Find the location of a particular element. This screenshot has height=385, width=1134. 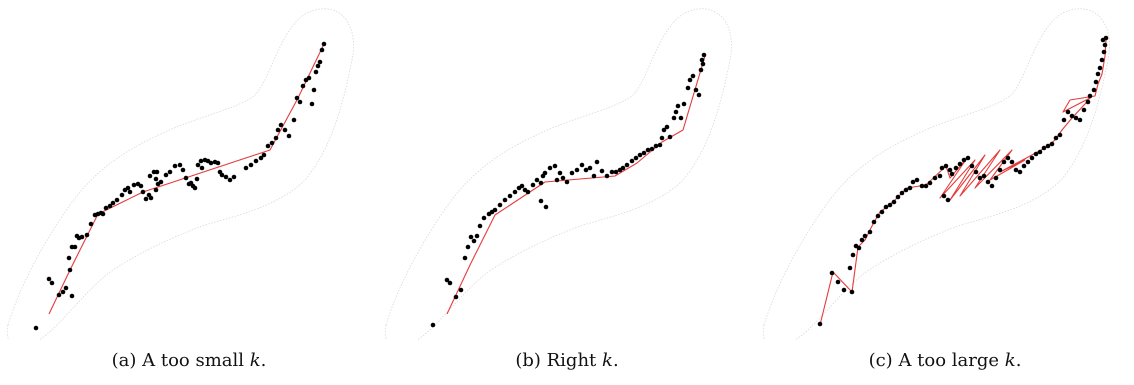

caption-c-text: A too large is located at coordinates (951, 360).